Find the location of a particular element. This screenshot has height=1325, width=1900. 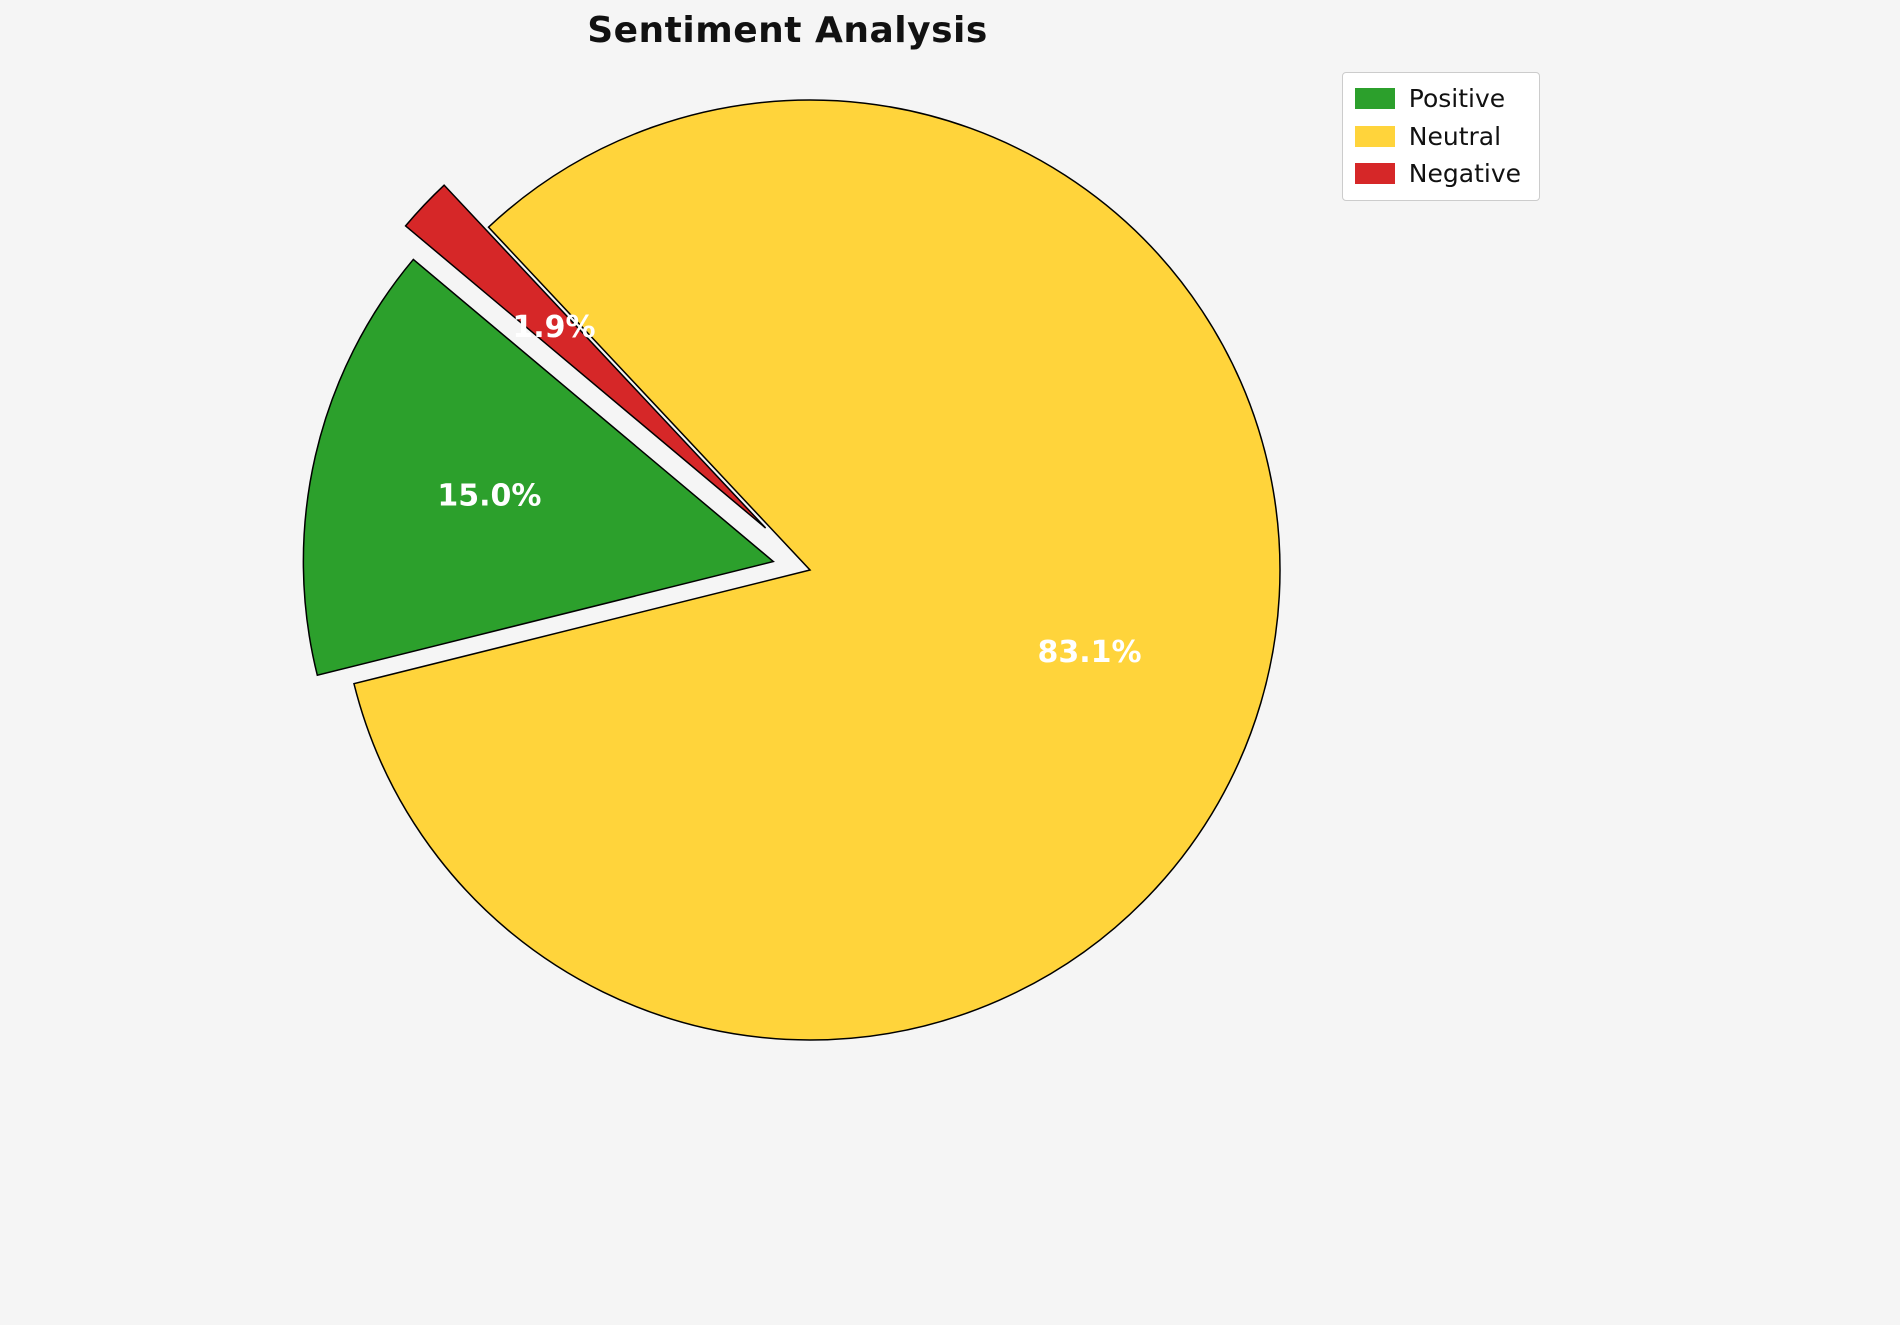

legend-item-negative: Negative is located at coordinates (1437, 173).